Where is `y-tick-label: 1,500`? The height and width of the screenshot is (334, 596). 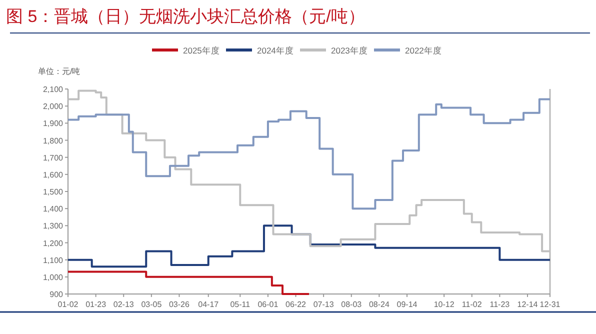
y-tick-label: 1,500 is located at coordinates (53, 192).